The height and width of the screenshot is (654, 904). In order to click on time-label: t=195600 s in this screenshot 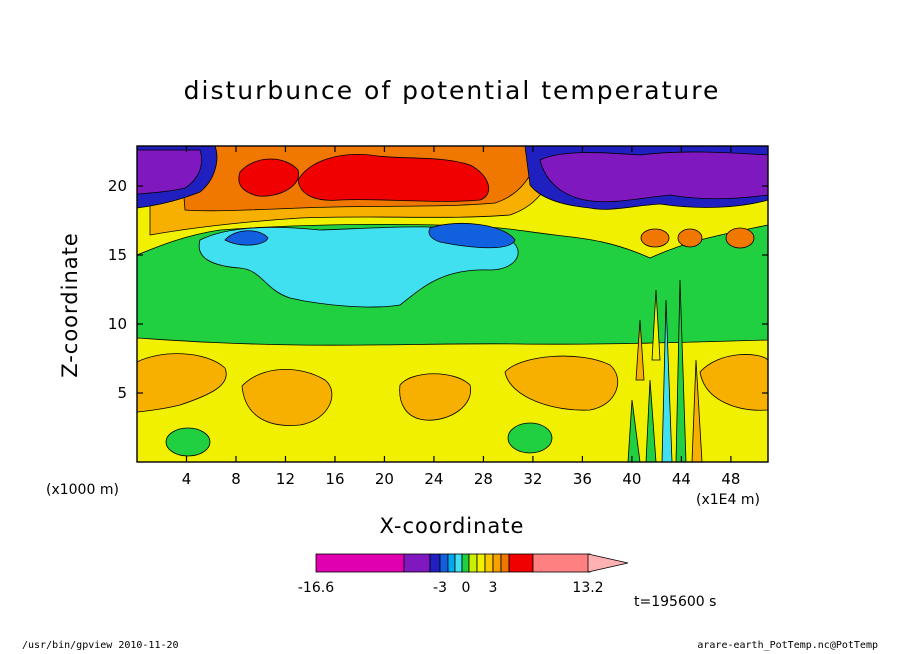, I will do `click(675, 602)`.